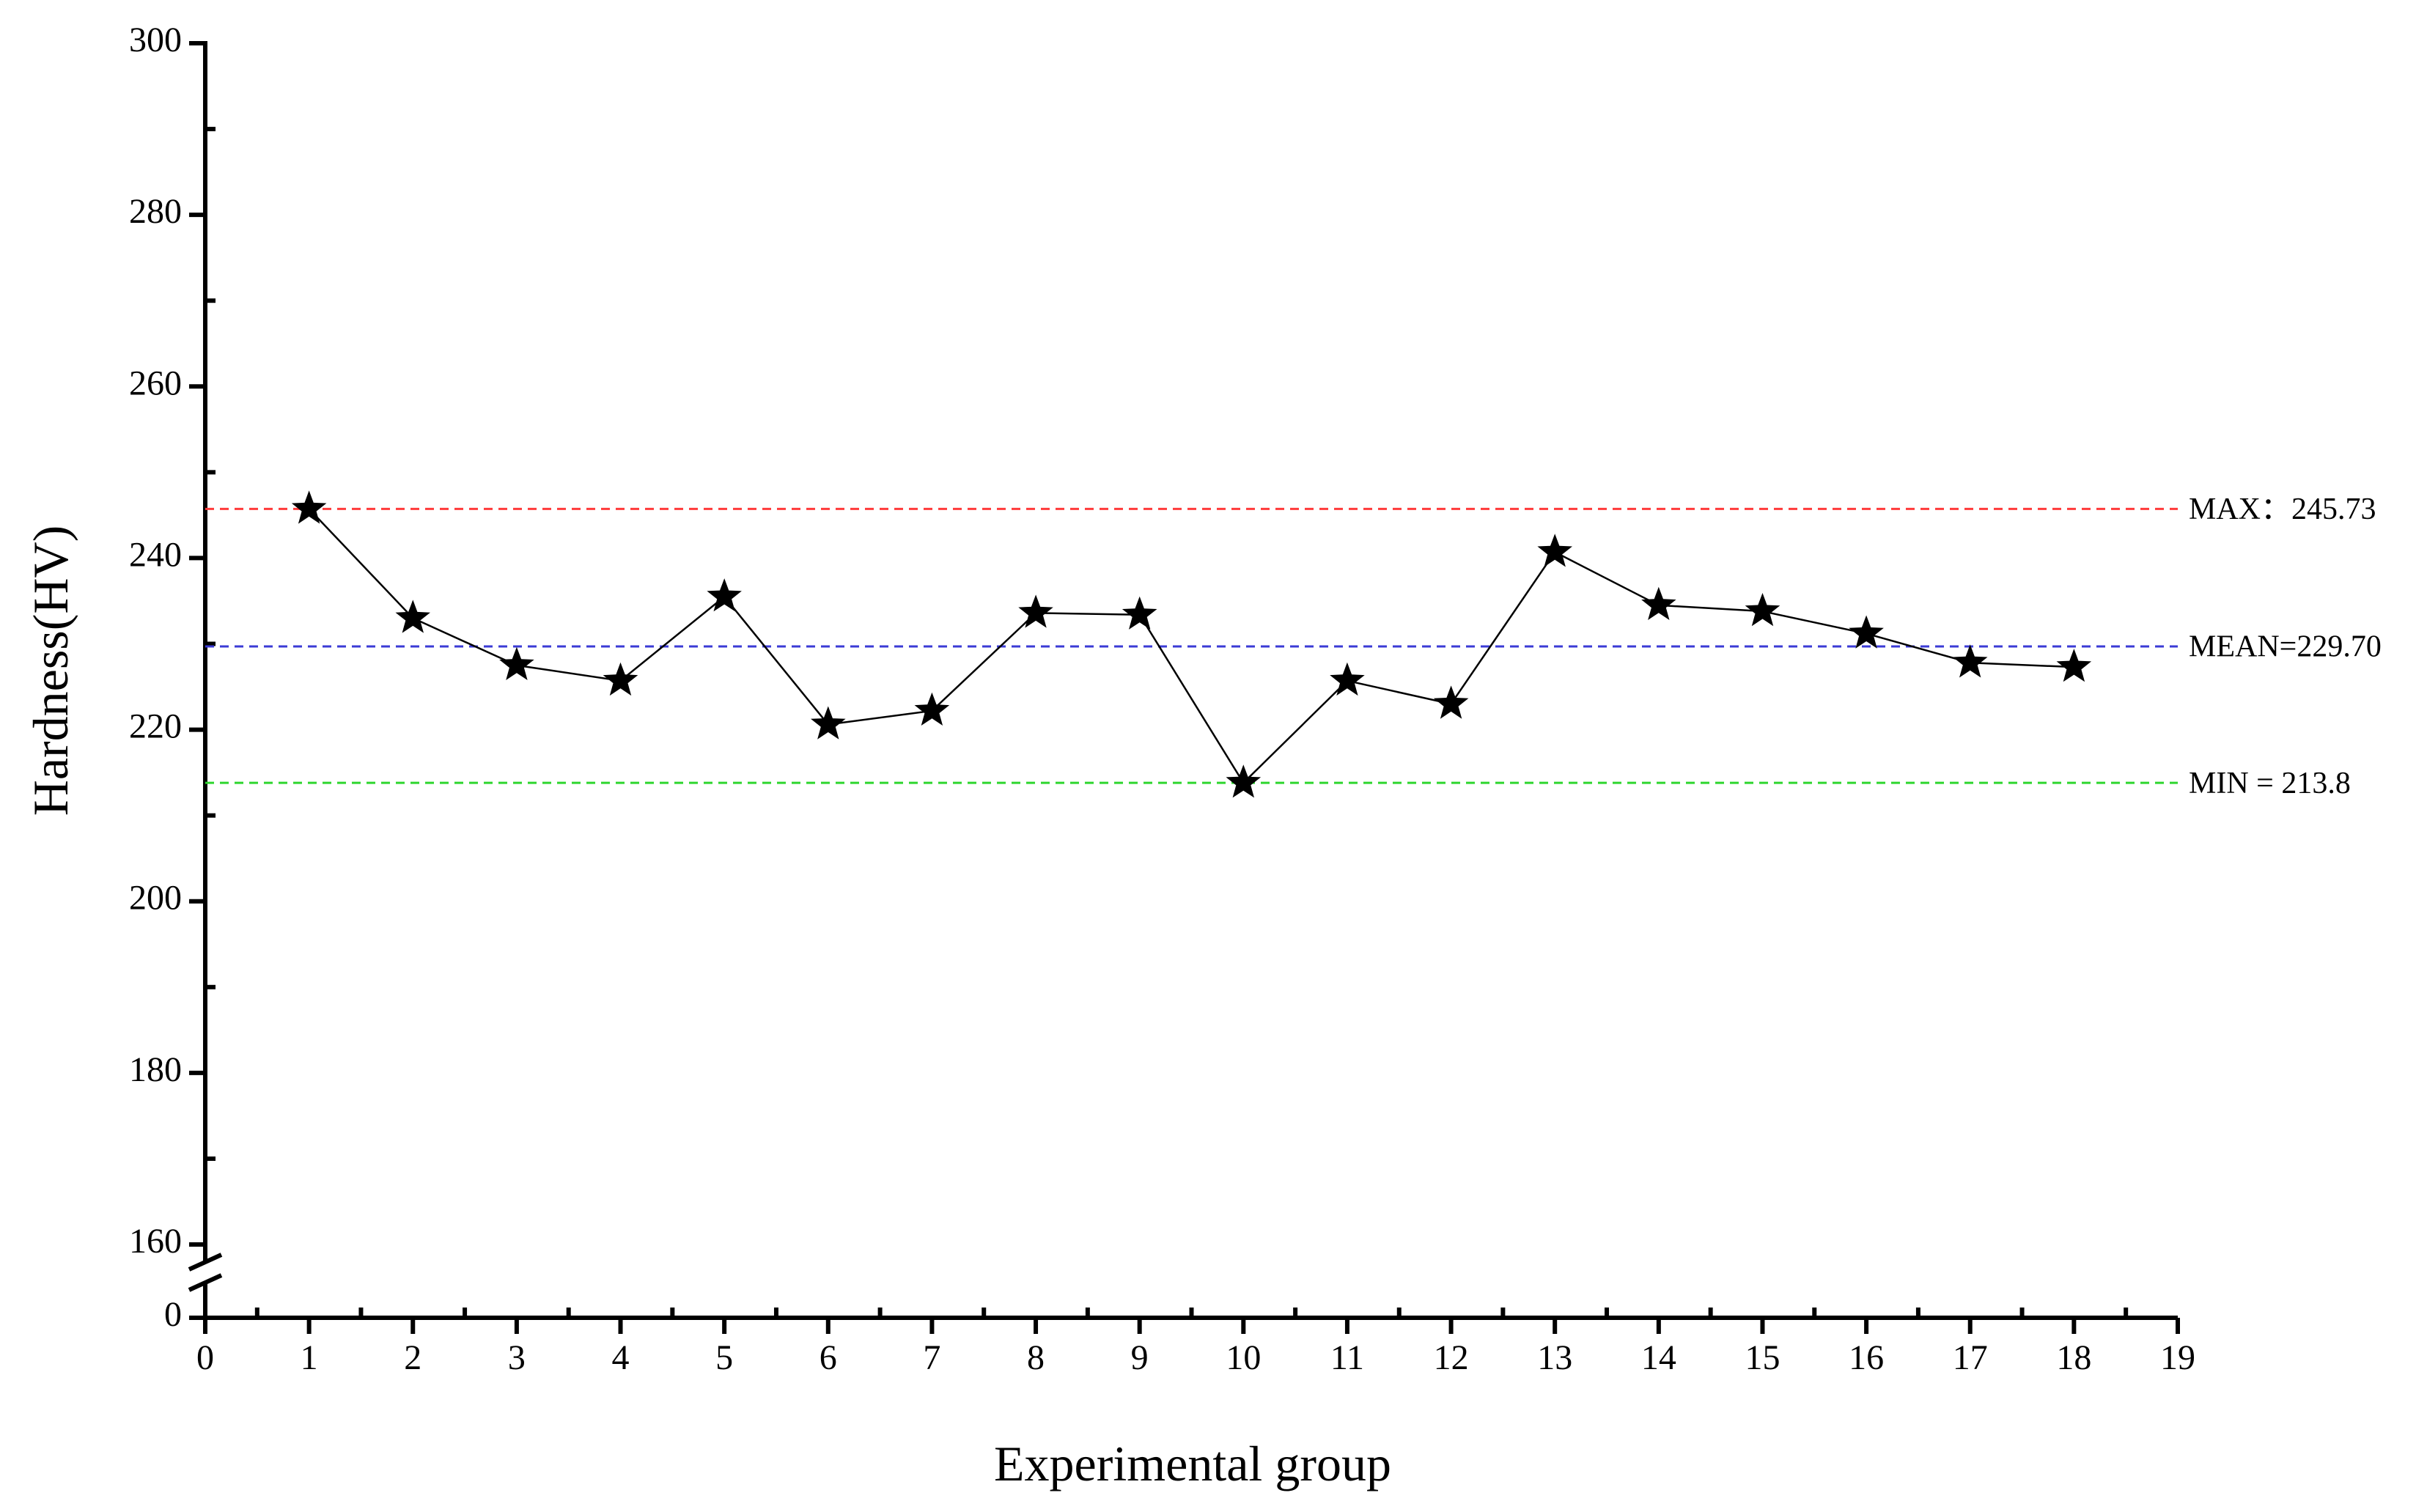 This screenshot has width=2427, height=1512. What do you see at coordinates (309, 1357) in the screenshot?
I see `x-tick-label: 1` at bounding box center [309, 1357].